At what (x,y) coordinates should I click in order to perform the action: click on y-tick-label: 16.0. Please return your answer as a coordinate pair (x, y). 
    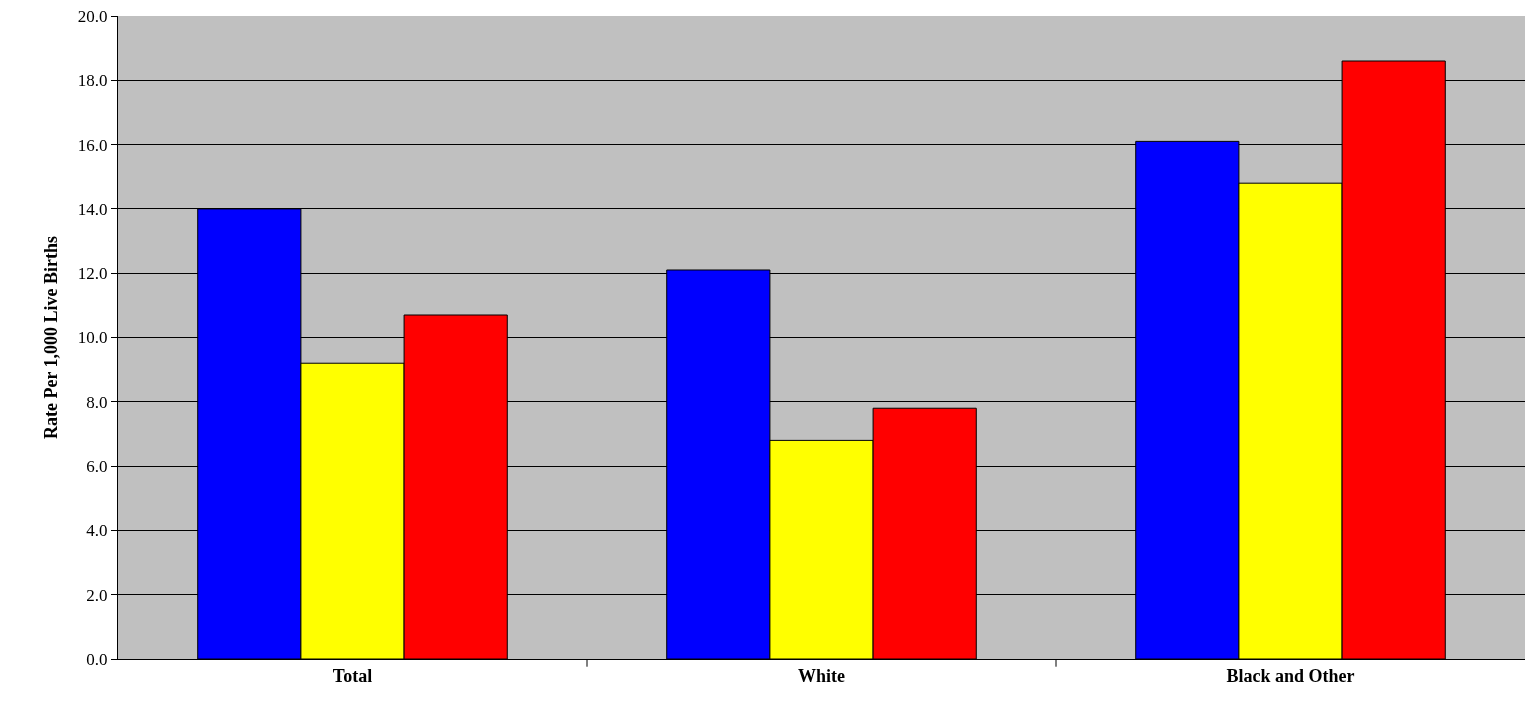
    Looking at the image, I should click on (92, 145).